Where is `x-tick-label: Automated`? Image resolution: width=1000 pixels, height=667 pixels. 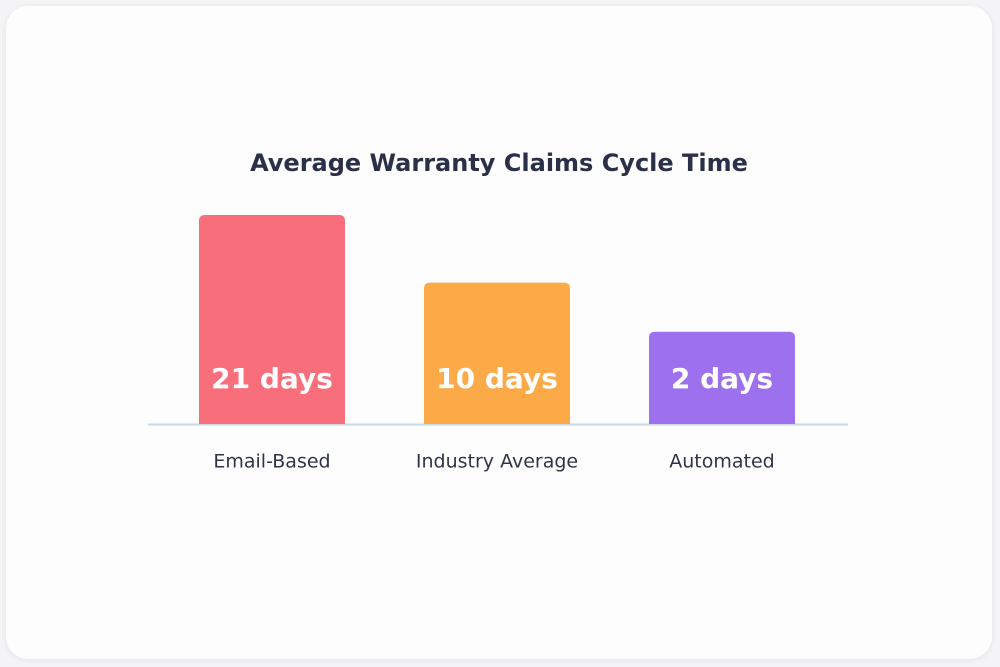 x-tick-label: Automated is located at coordinates (721, 462).